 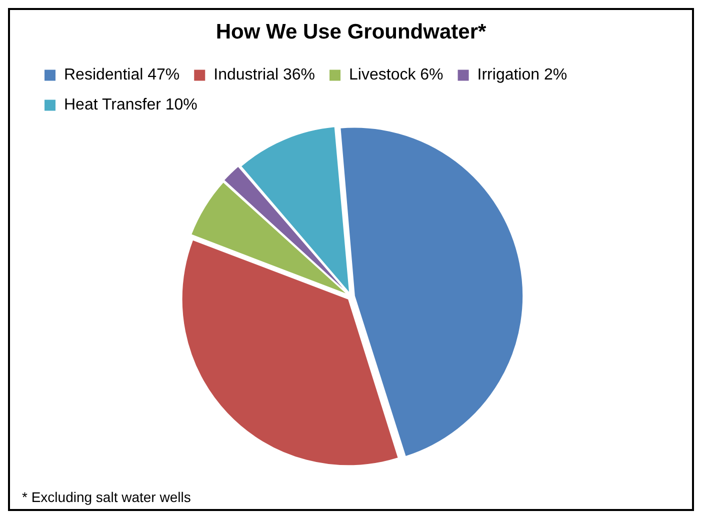 What do you see at coordinates (265, 75) in the screenshot?
I see `legend-label: Industrial 36%` at bounding box center [265, 75].